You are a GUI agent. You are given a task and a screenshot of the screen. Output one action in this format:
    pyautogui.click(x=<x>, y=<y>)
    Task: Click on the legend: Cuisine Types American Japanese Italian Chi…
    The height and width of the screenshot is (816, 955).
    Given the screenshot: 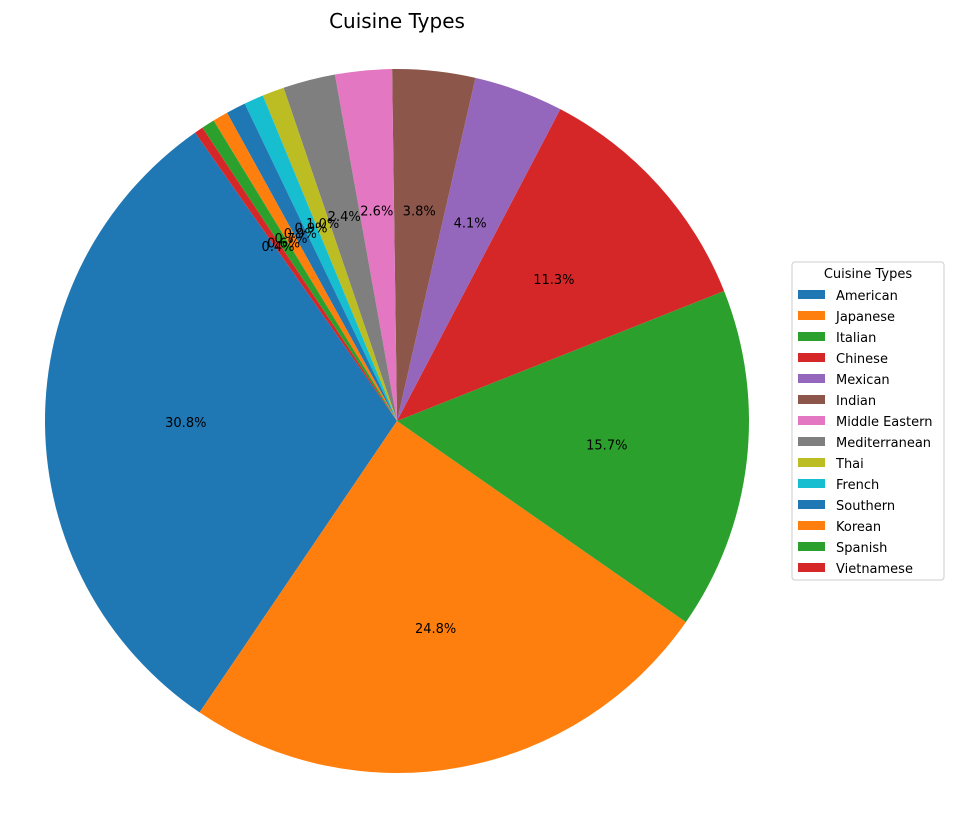 What is the action you would take?
    pyautogui.click(x=868, y=421)
    